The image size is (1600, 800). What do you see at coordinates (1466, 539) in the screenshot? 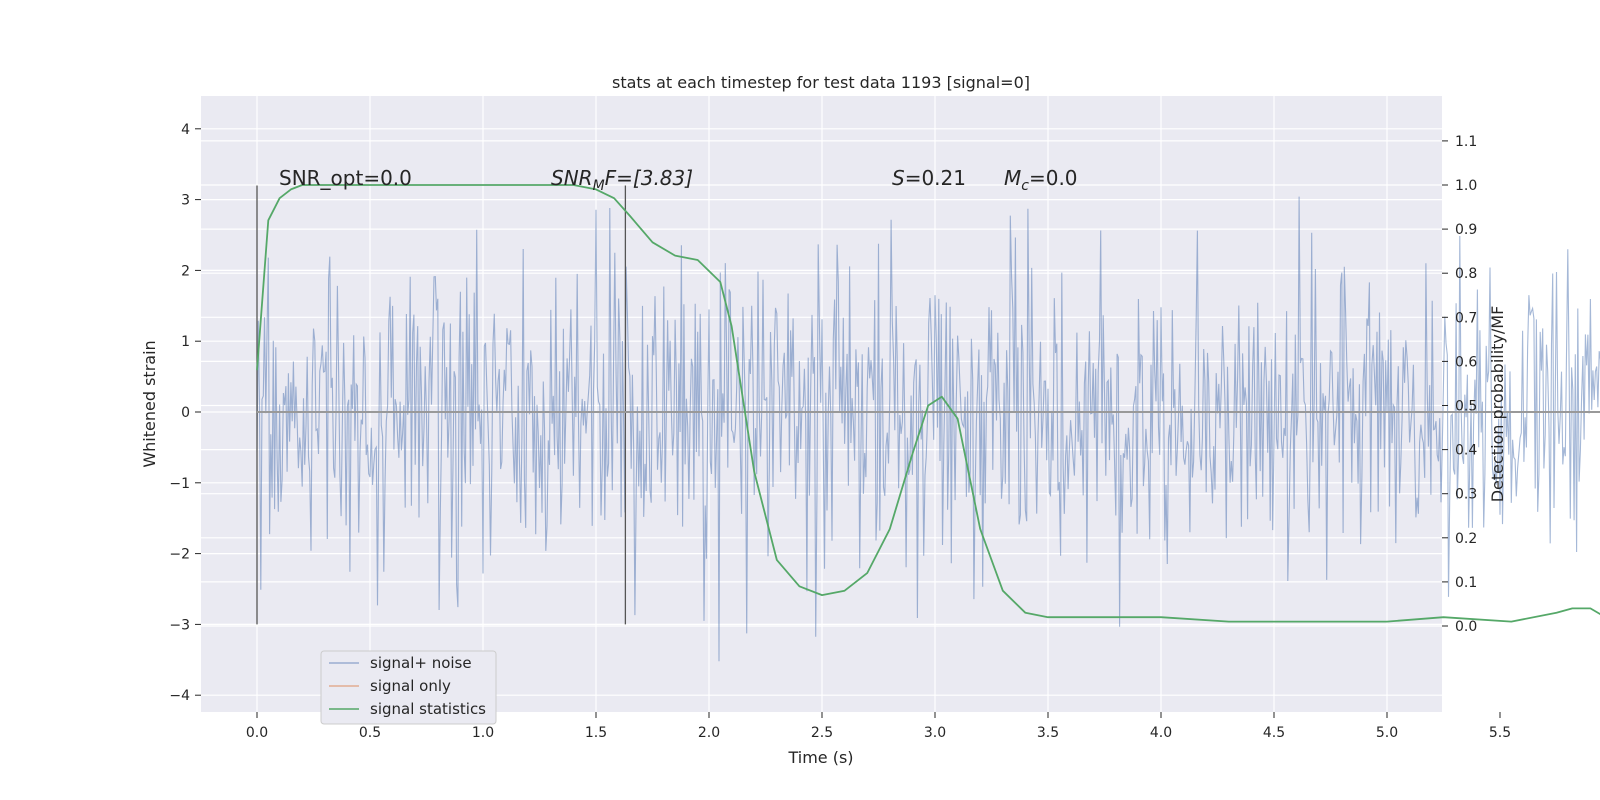
I see `y-right-tick-label: 0.2` at bounding box center [1466, 539].